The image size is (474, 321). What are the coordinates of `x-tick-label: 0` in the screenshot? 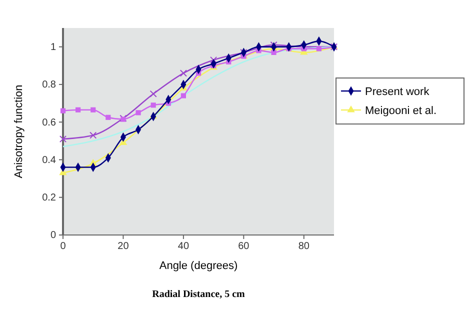 It's located at (63, 246).